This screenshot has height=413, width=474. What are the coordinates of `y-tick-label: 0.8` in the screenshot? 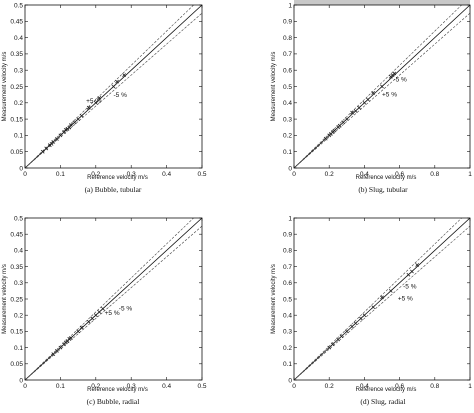 It's located at (287, 251).